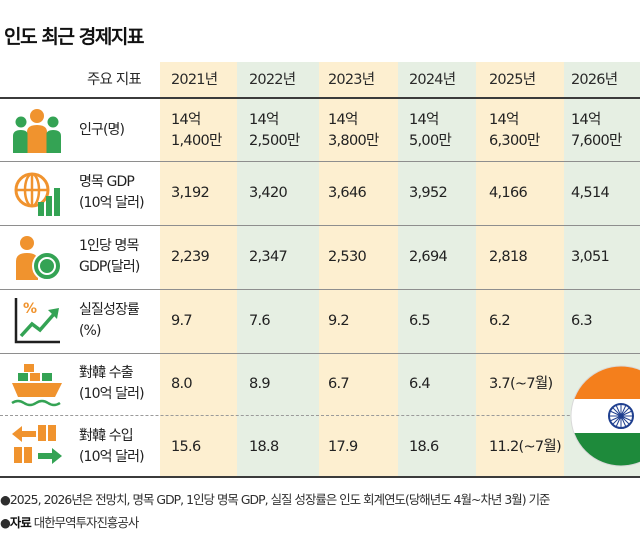 This screenshot has width=640, height=537. I want to click on page-title: 인도 최근 경제지표, so click(74, 37).